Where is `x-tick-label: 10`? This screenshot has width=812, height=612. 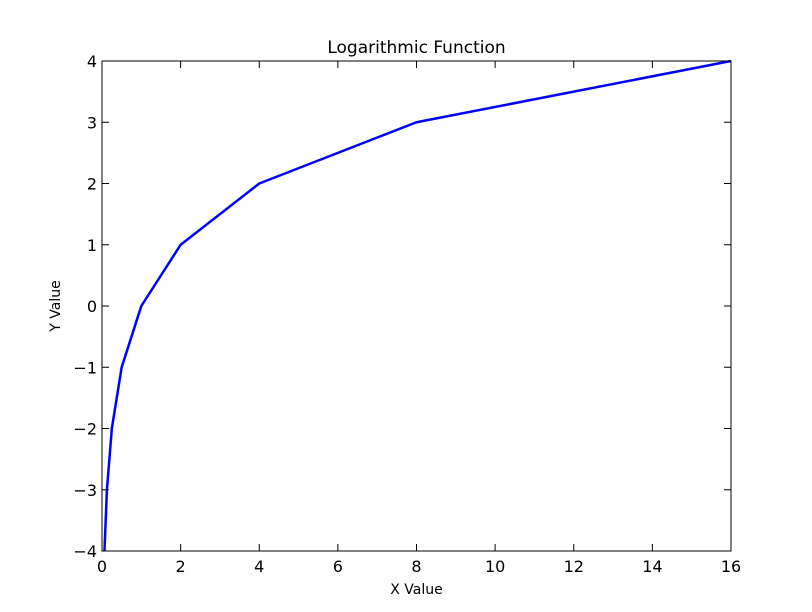
x-tick-label: 10 is located at coordinates (495, 566).